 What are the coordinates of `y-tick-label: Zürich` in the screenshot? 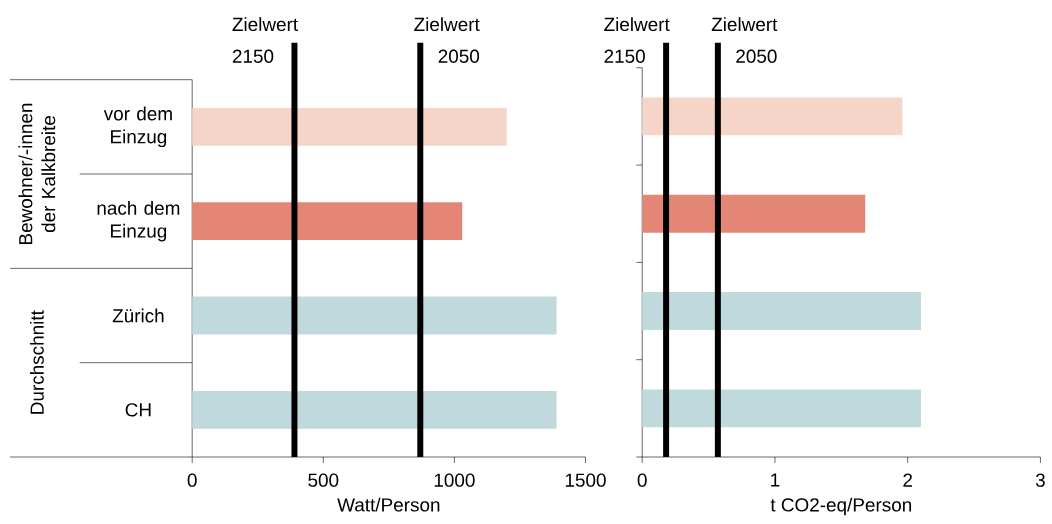 It's located at (138, 315).